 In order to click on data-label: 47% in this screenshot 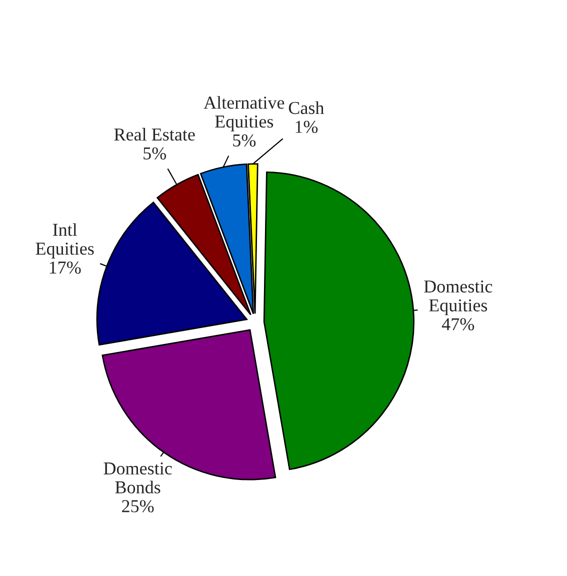, I will do `click(458, 324)`.